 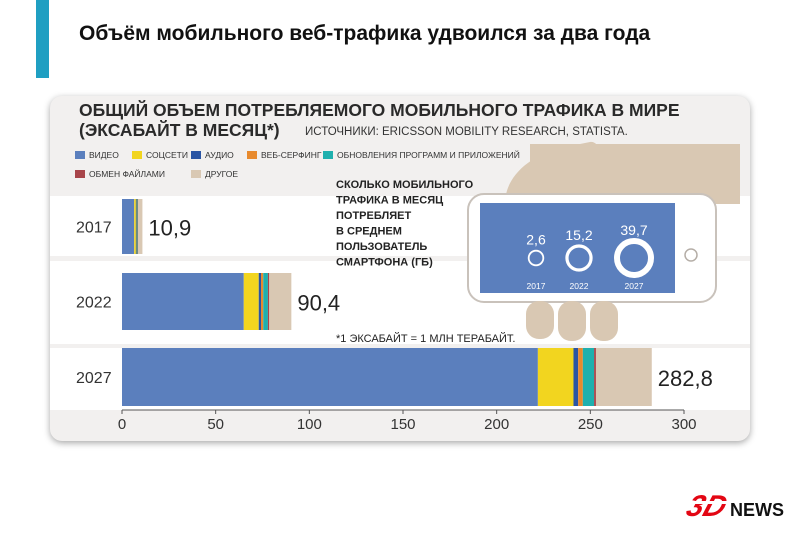 What do you see at coordinates (685, 378) in the screenshot?
I see `total-label: 282,8` at bounding box center [685, 378].